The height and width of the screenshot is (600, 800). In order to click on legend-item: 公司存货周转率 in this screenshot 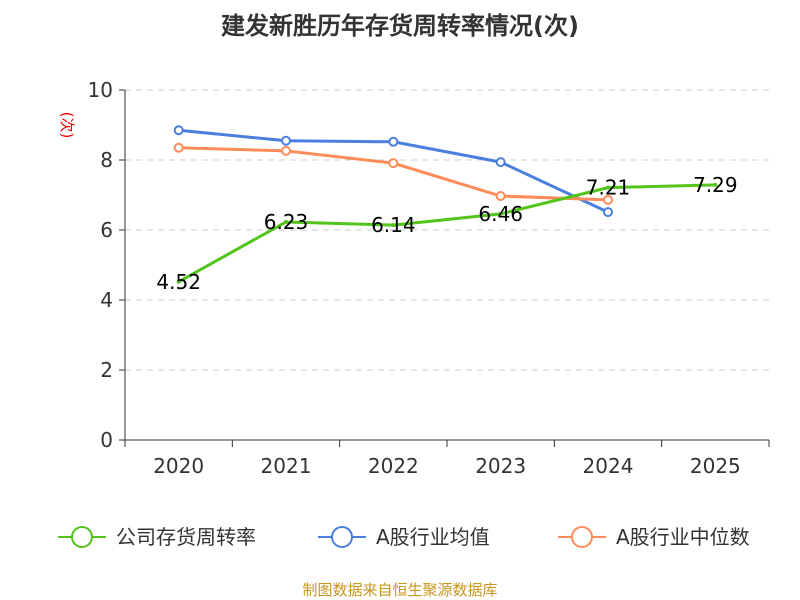, I will do `click(157, 537)`.